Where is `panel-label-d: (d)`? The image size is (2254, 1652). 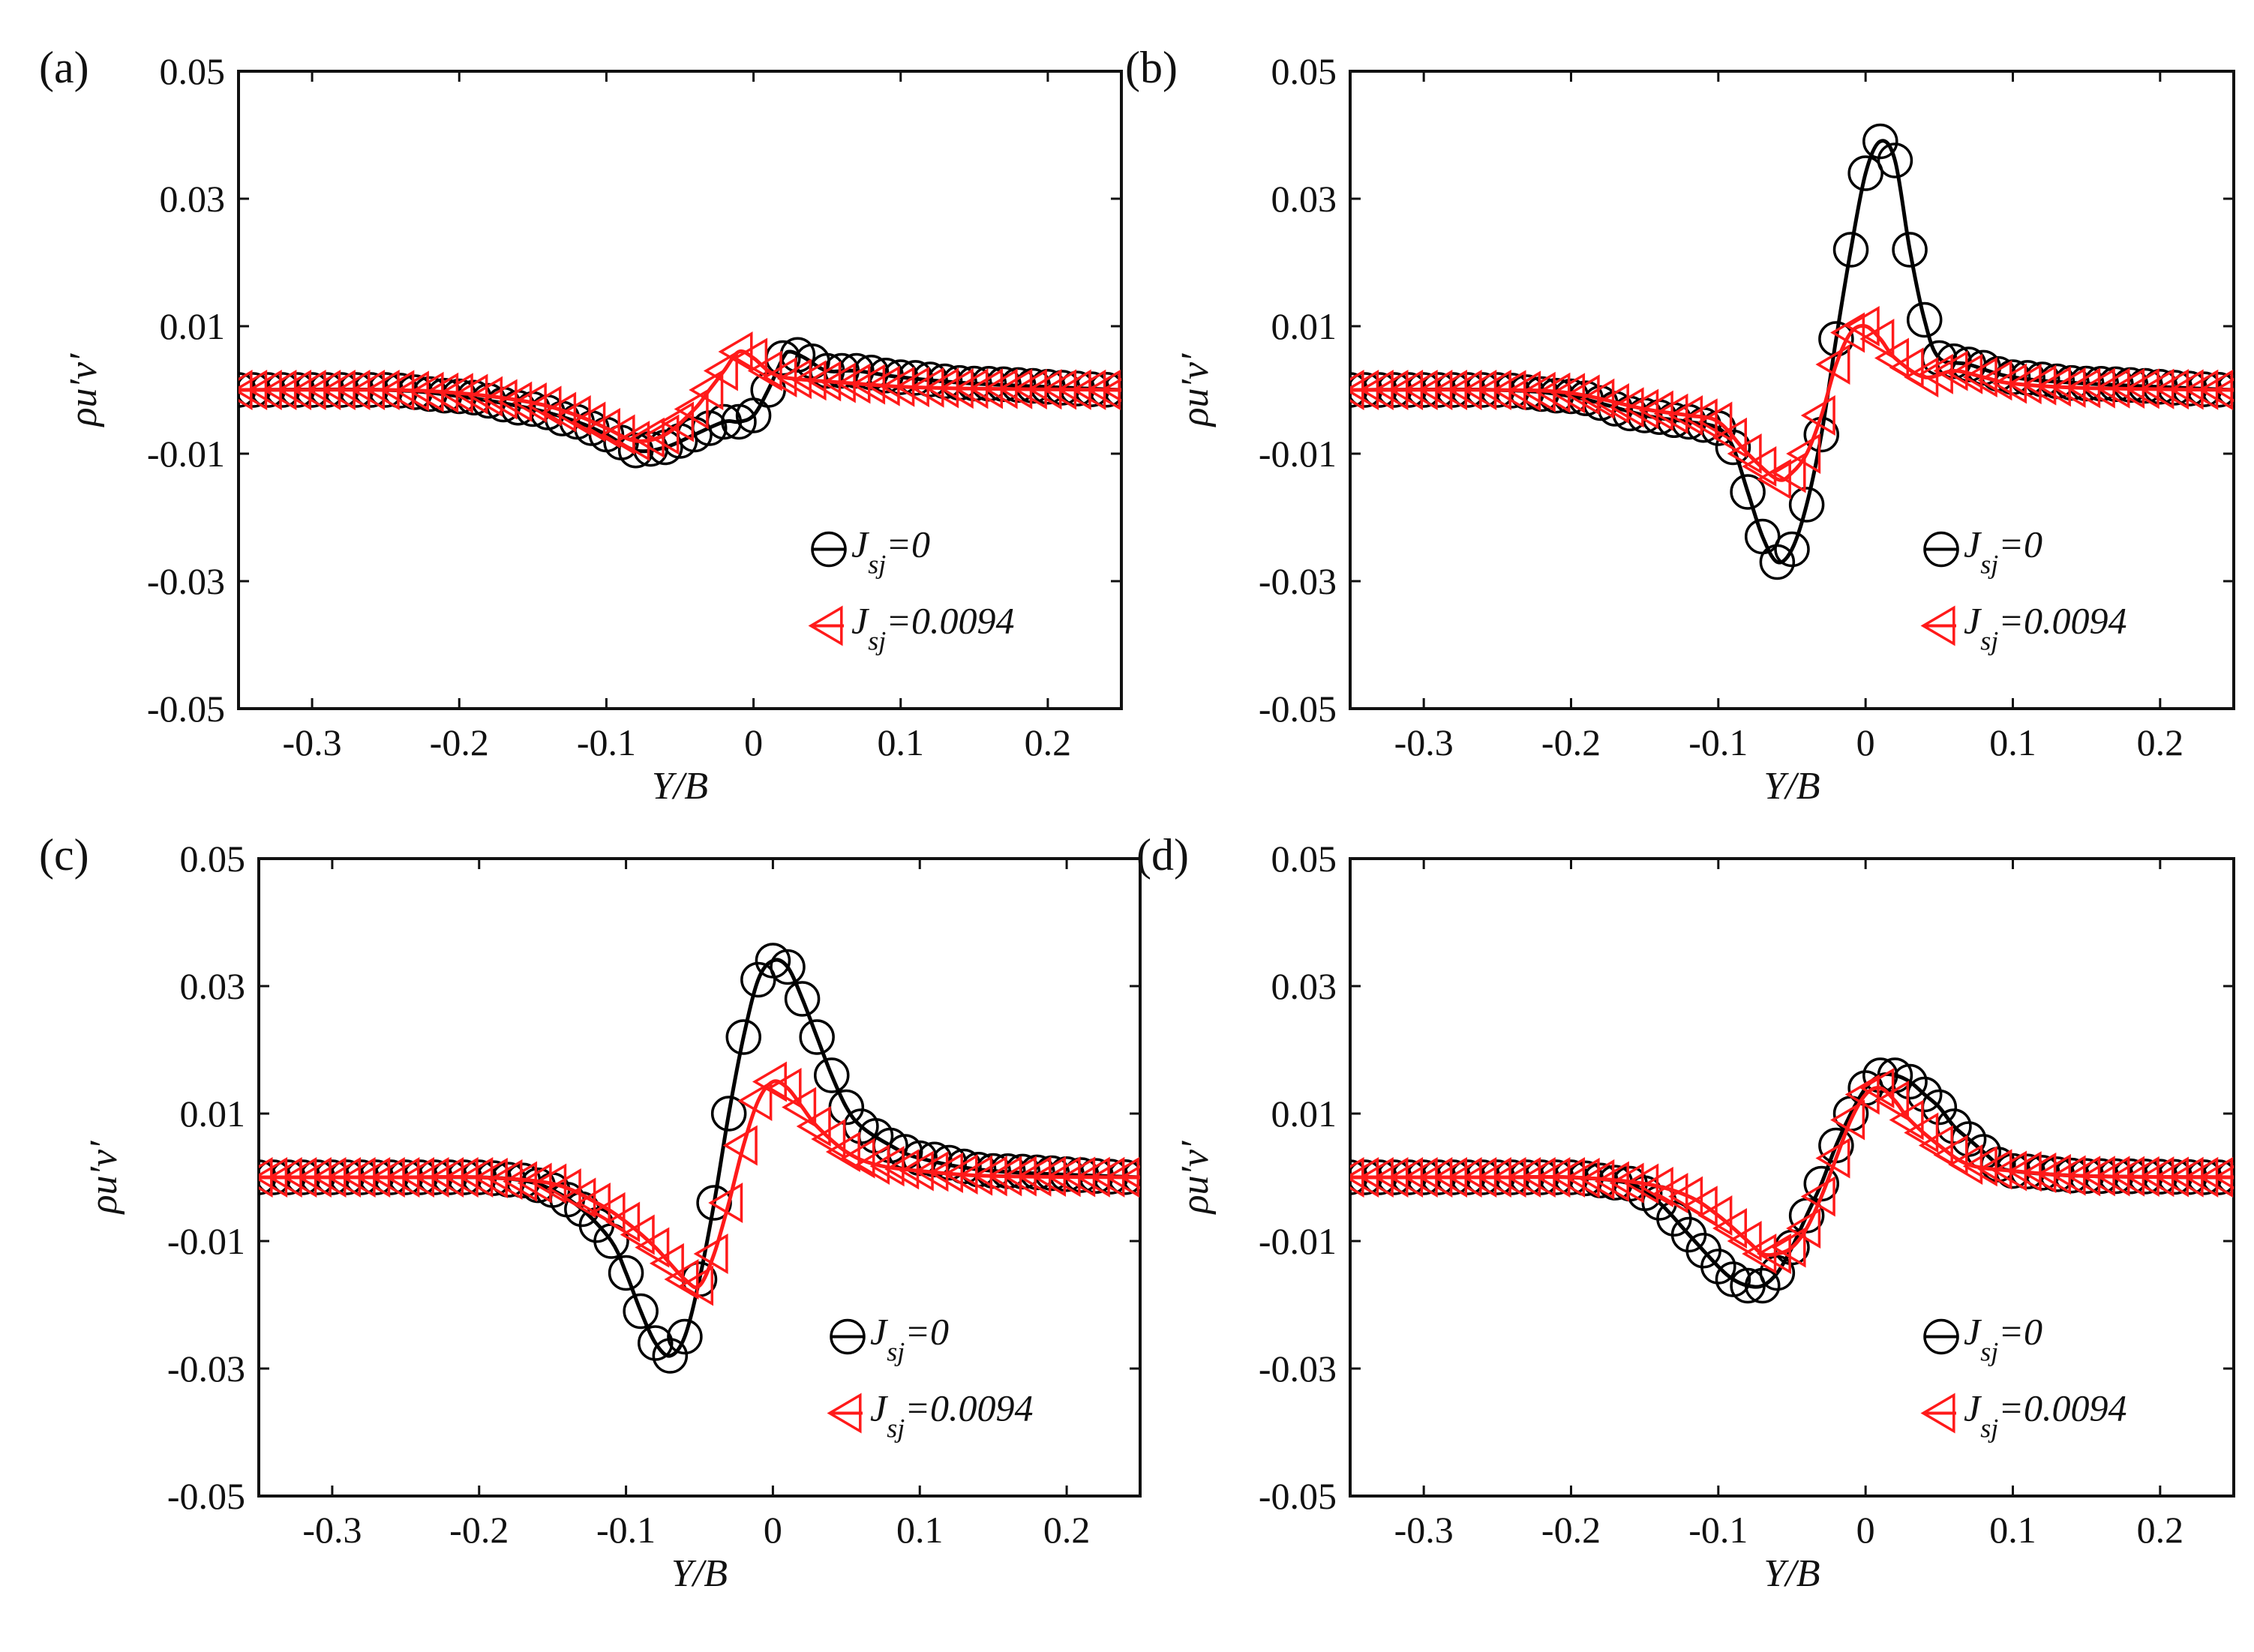
panel-label-d: (d) is located at coordinates (1162, 855).